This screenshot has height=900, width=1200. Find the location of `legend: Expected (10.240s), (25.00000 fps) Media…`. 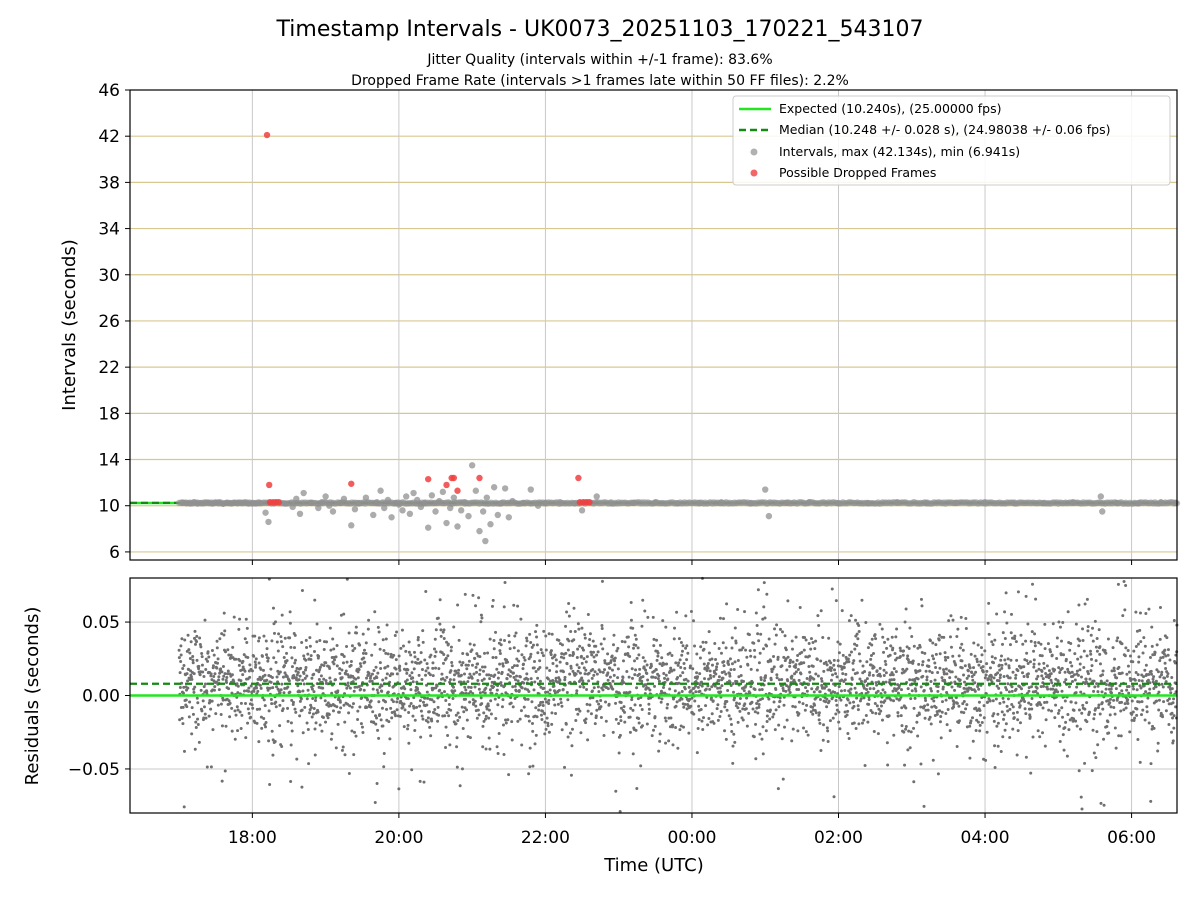

legend: Expected (10.240s), (25.00000 fps) Media… is located at coordinates (951, 140).